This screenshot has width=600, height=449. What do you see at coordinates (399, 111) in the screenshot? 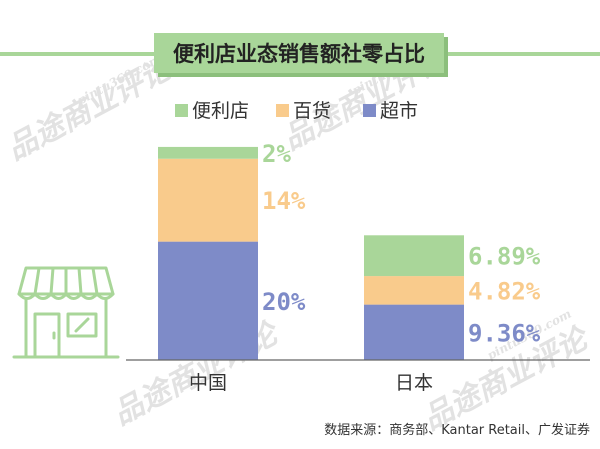
I see `legend-label: 超市` at bounding box center [399, 111].